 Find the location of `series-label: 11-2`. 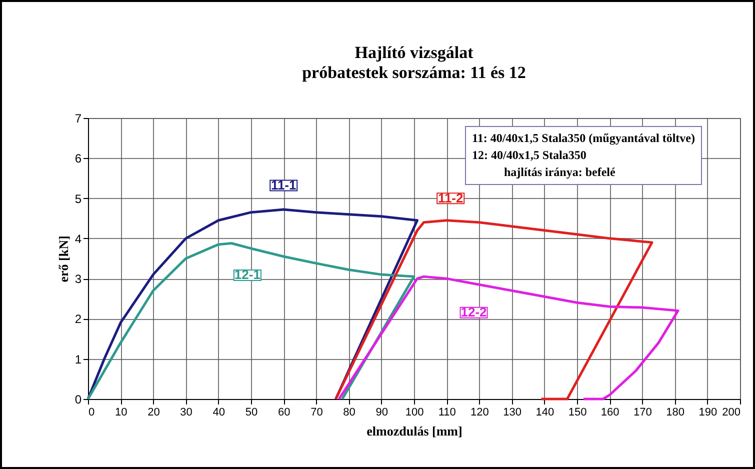

series-label: 11-2 is located at coordinates (451, 198).